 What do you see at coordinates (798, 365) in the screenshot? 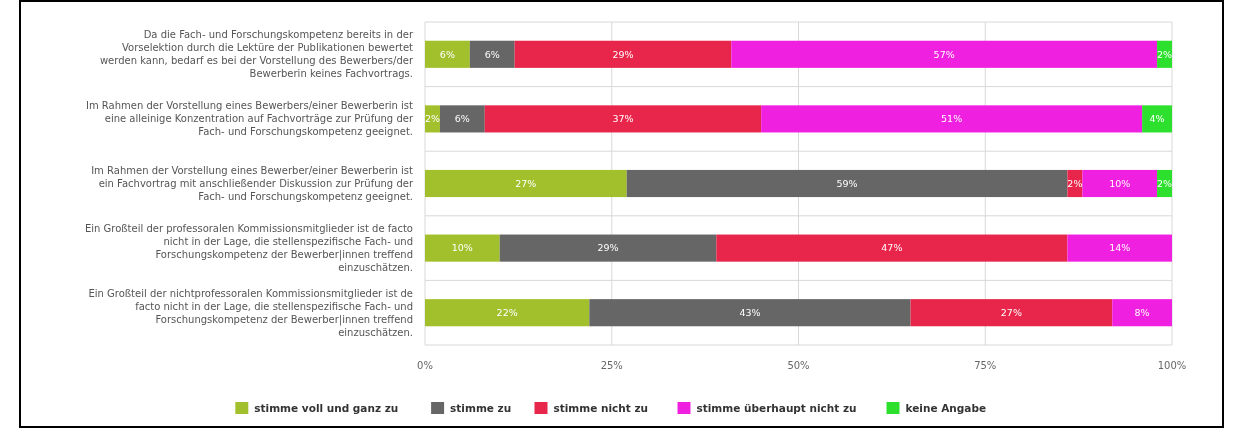
I see `x-tick-label: 50%` at bounding box center [798, 365].